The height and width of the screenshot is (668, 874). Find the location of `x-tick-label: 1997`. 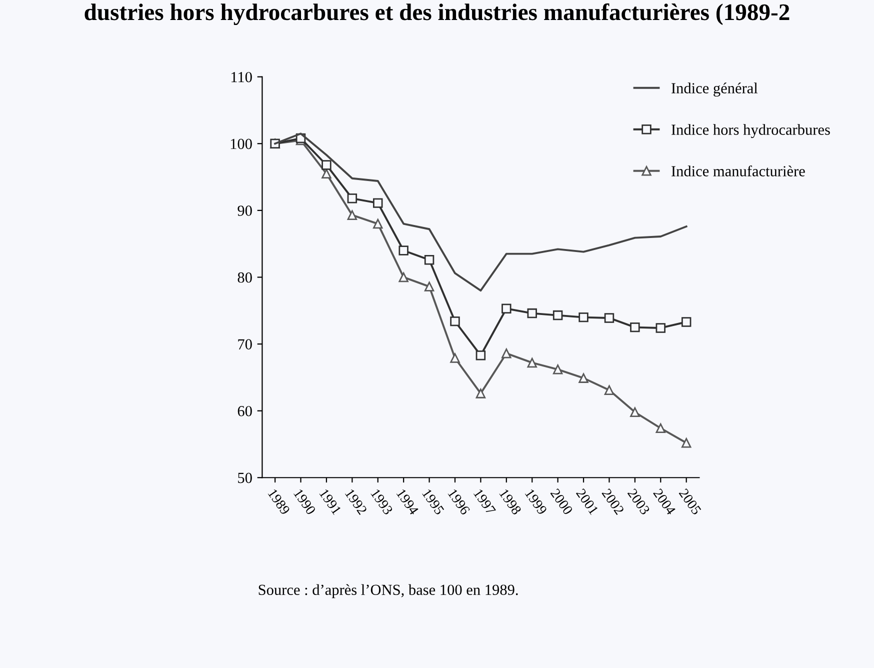

x-tick-label: 1997 is located at coordinates (484, 502).